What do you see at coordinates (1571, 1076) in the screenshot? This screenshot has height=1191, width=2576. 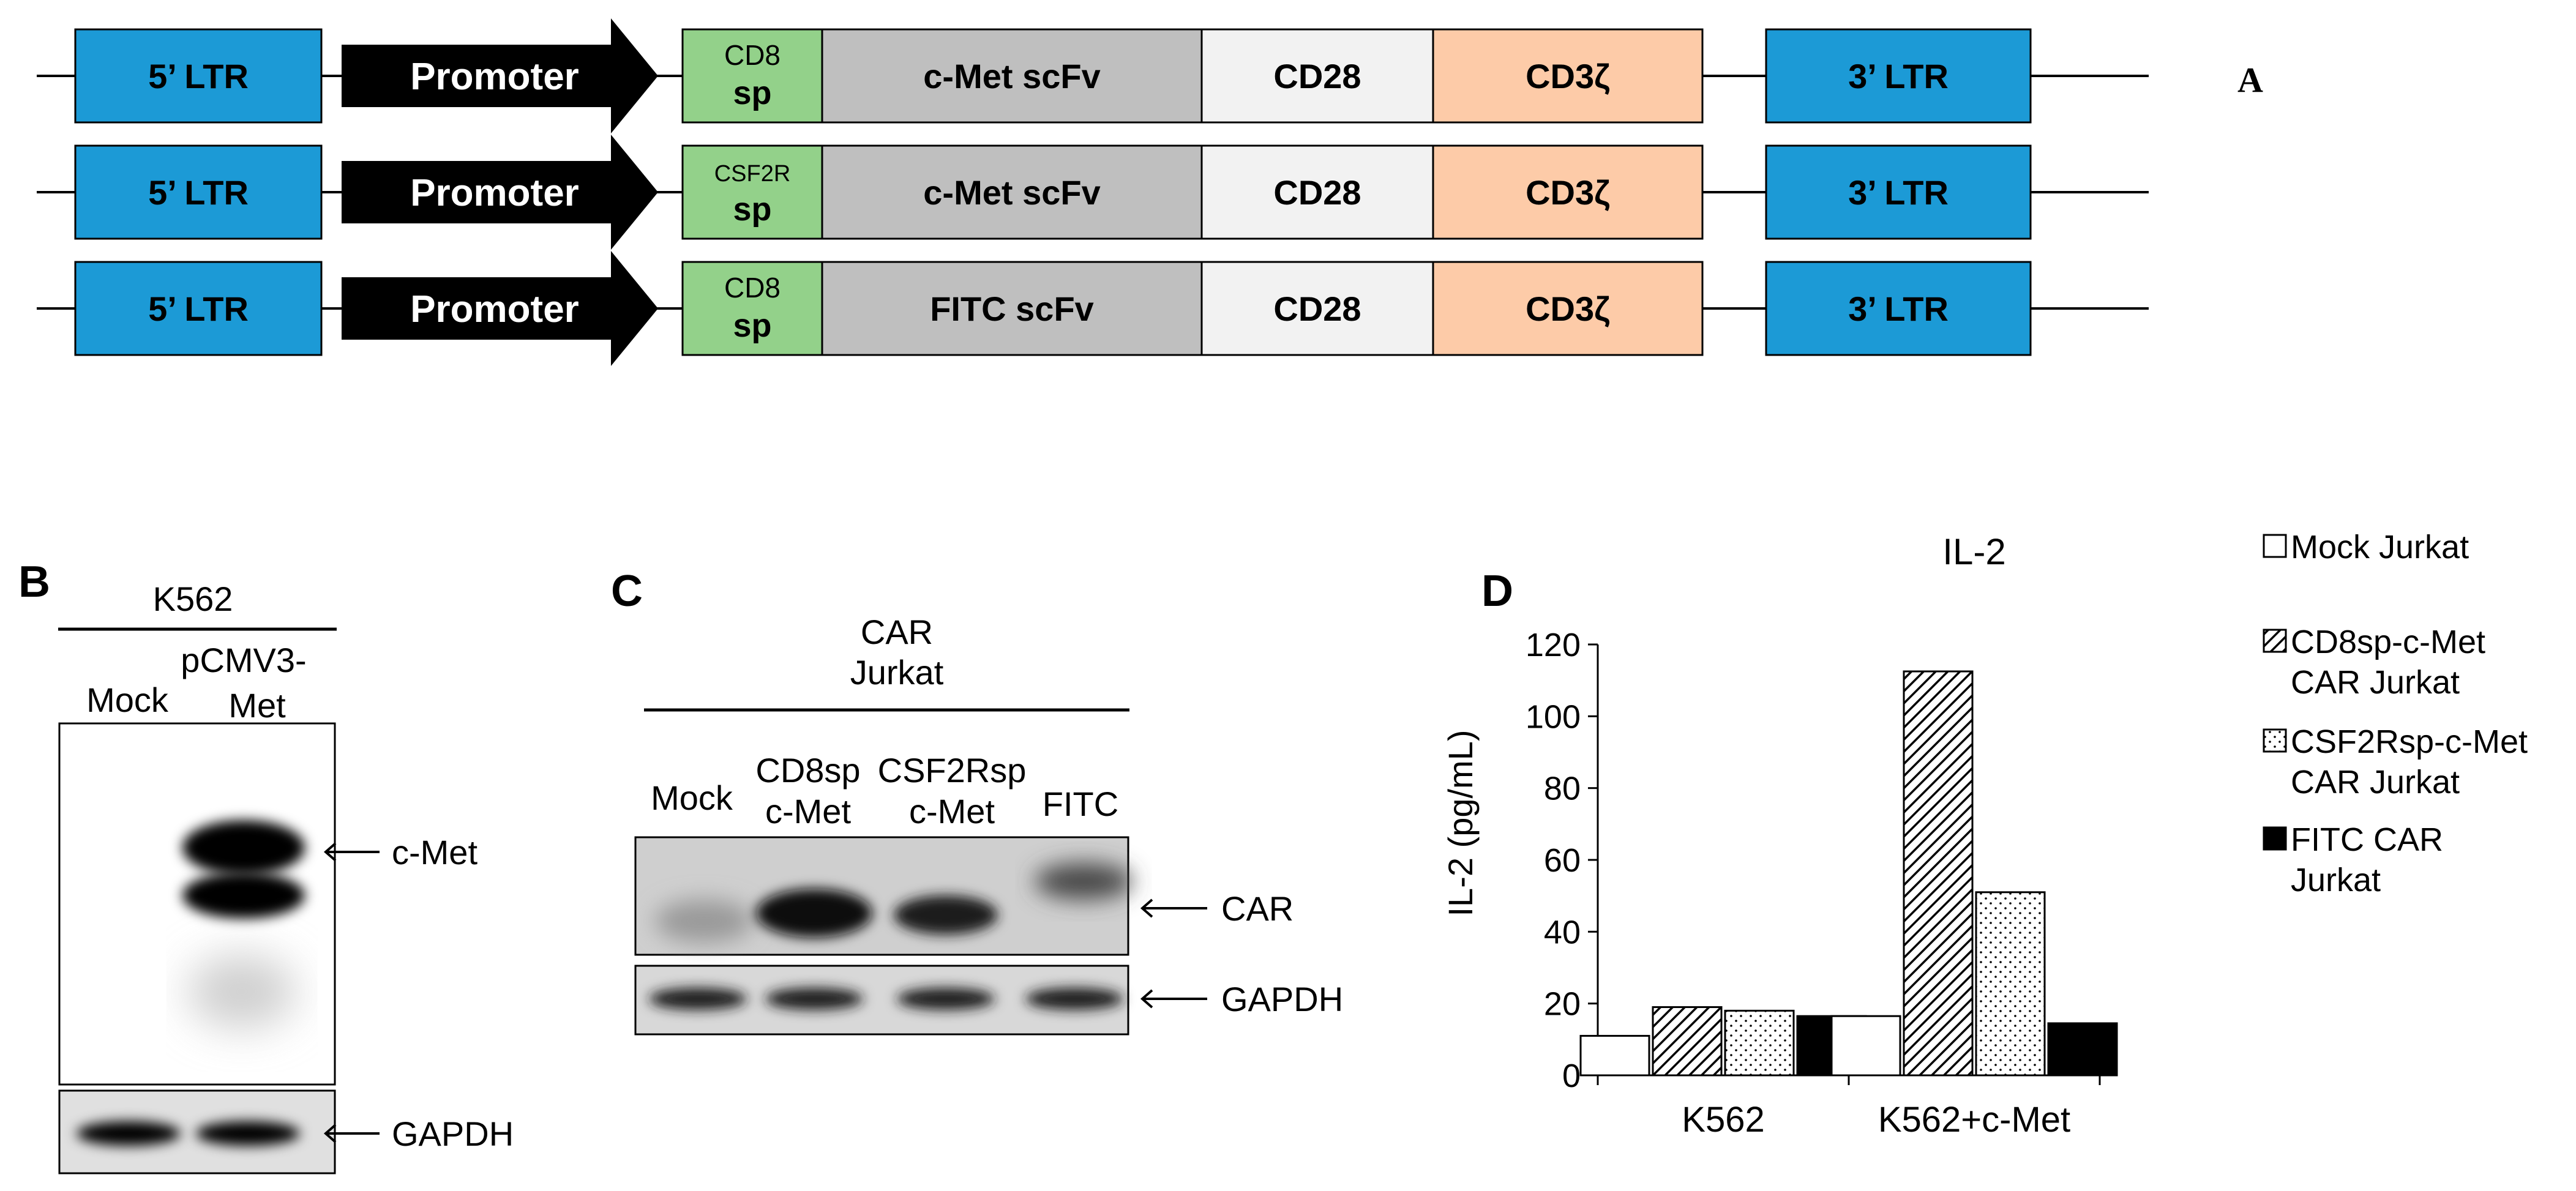 I see `y-tick-label: 0` at bounding box center [1571, 1076].